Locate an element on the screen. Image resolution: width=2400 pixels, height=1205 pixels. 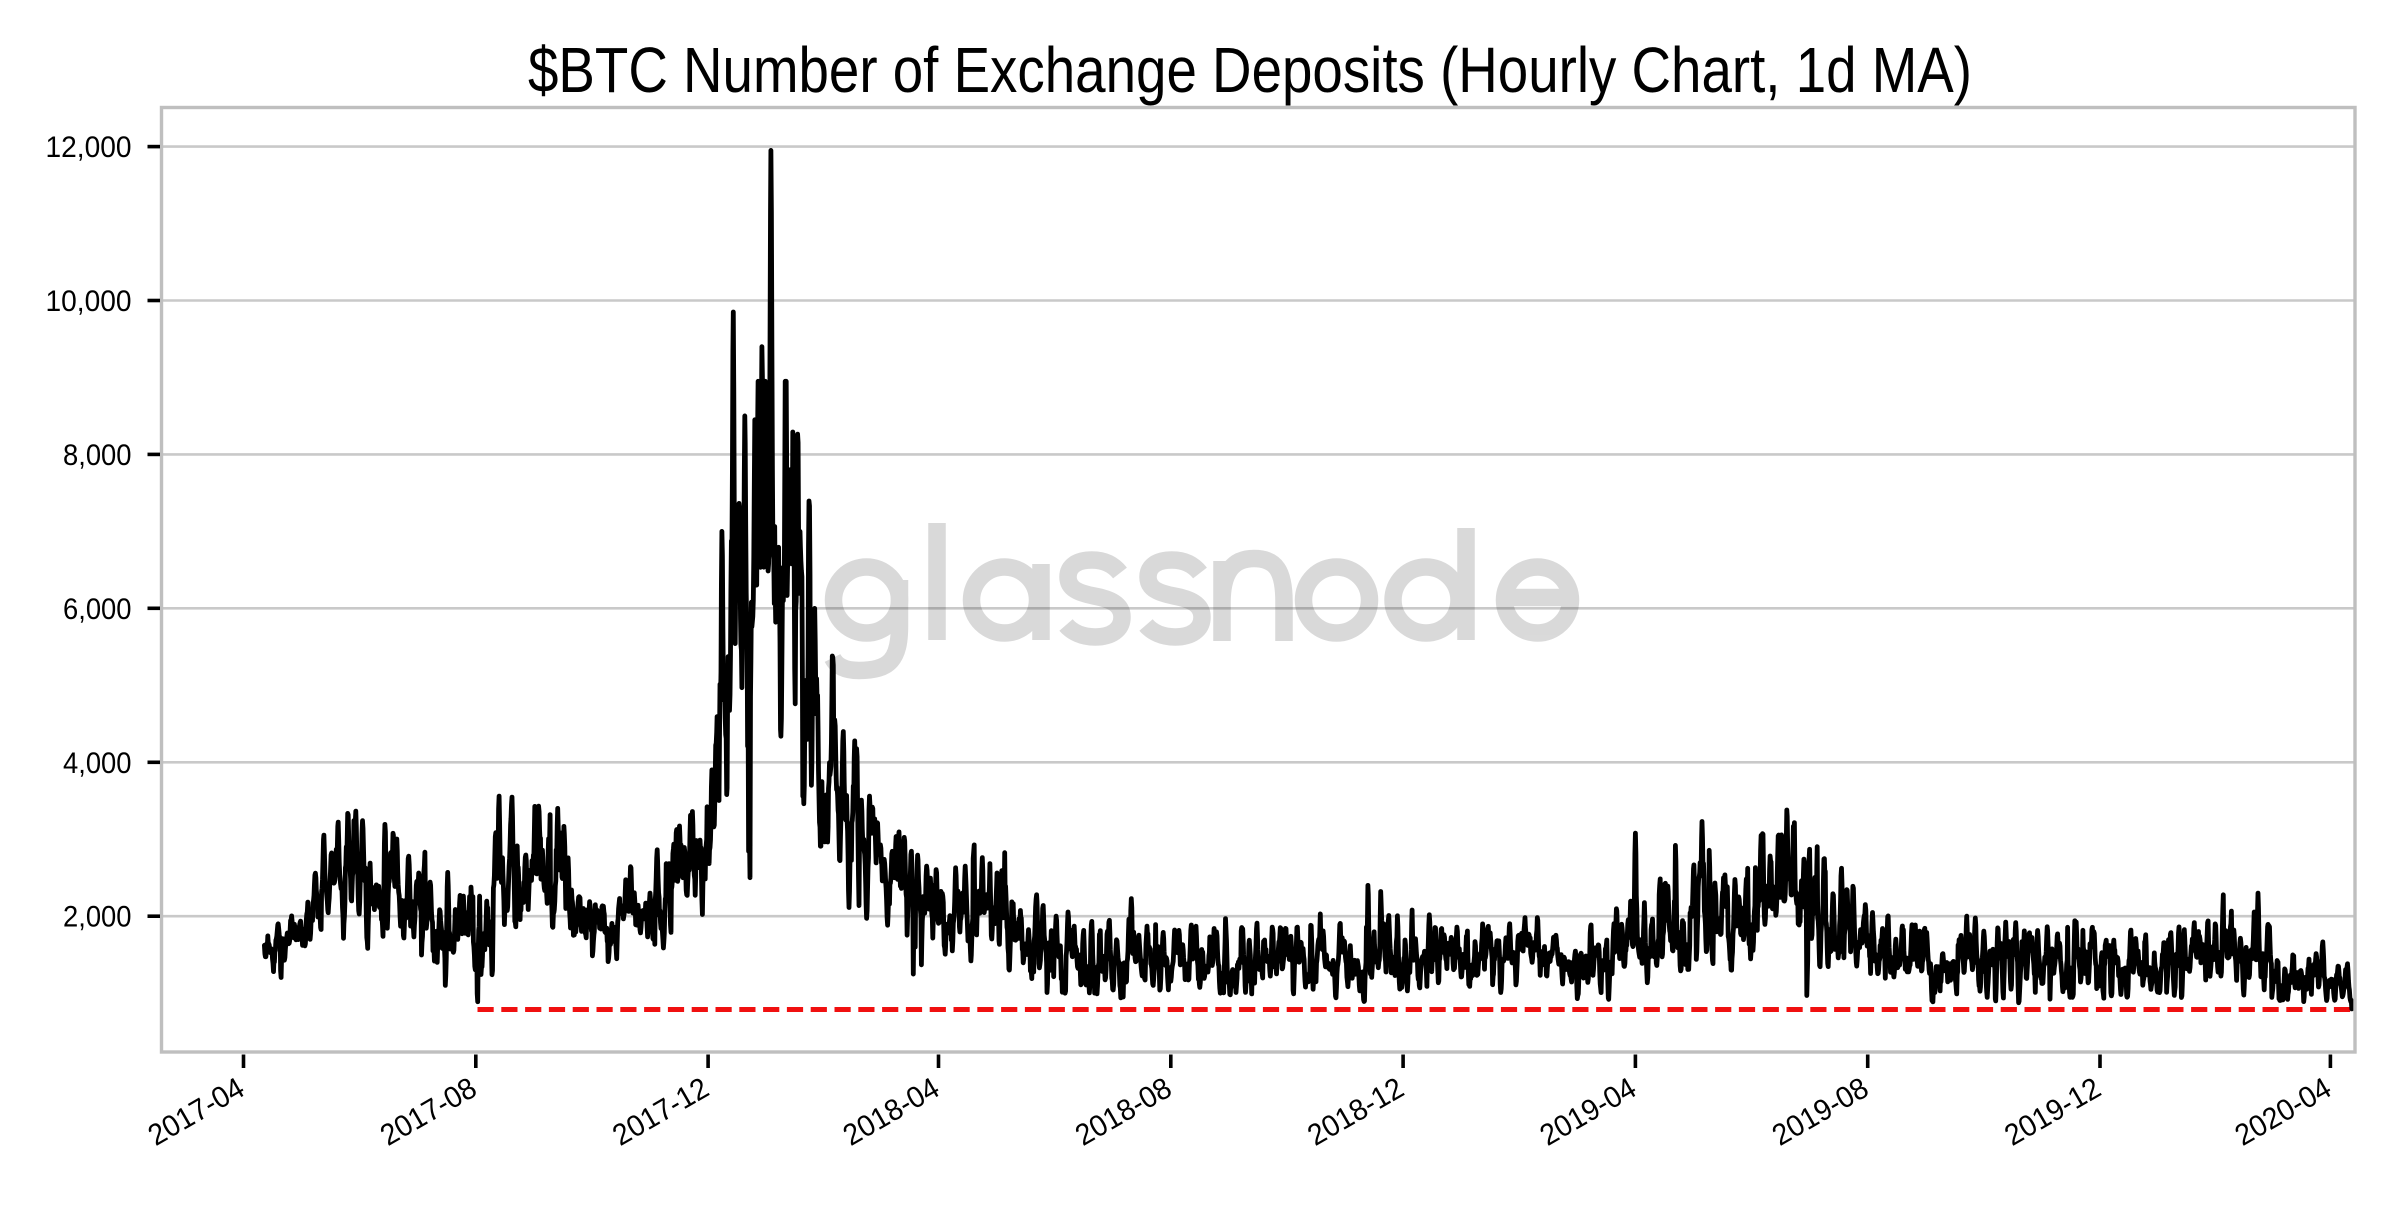
svg-text: 2,000 is located at coordinates (97, 917).